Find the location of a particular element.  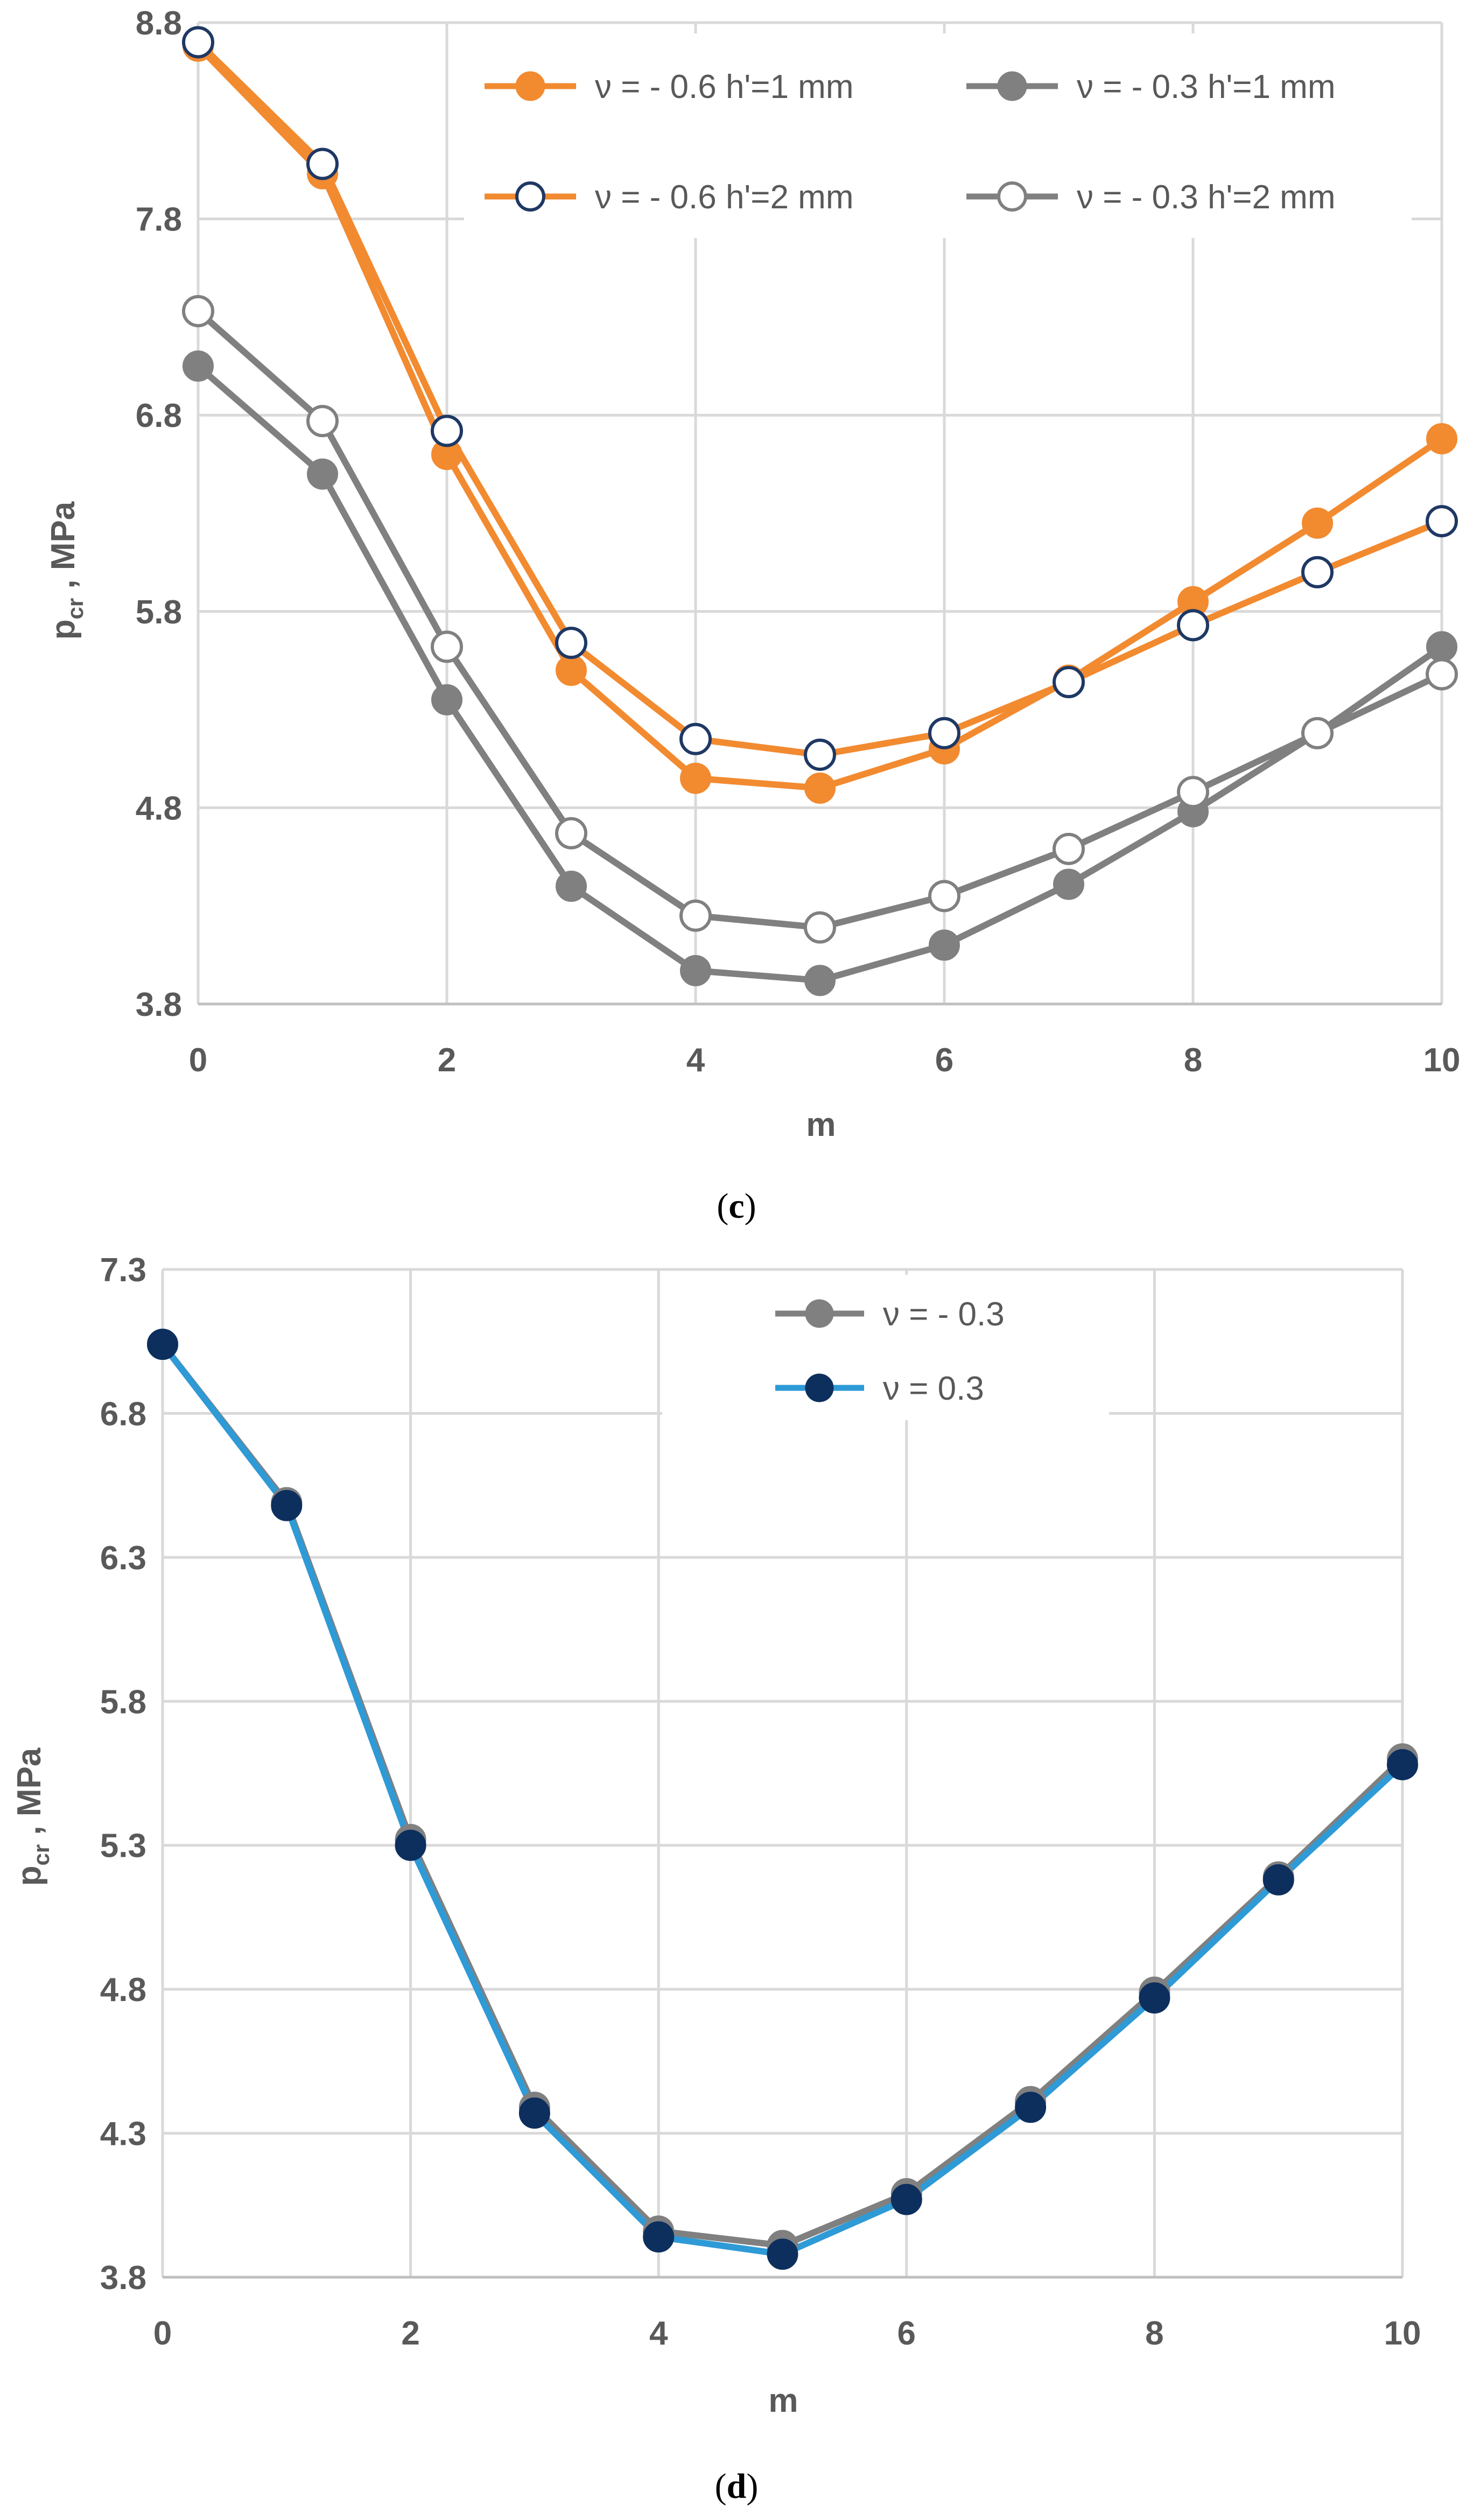

legend-entry: ν = - 0.3 h'=1 mm is located at coordinates (1150, 87).